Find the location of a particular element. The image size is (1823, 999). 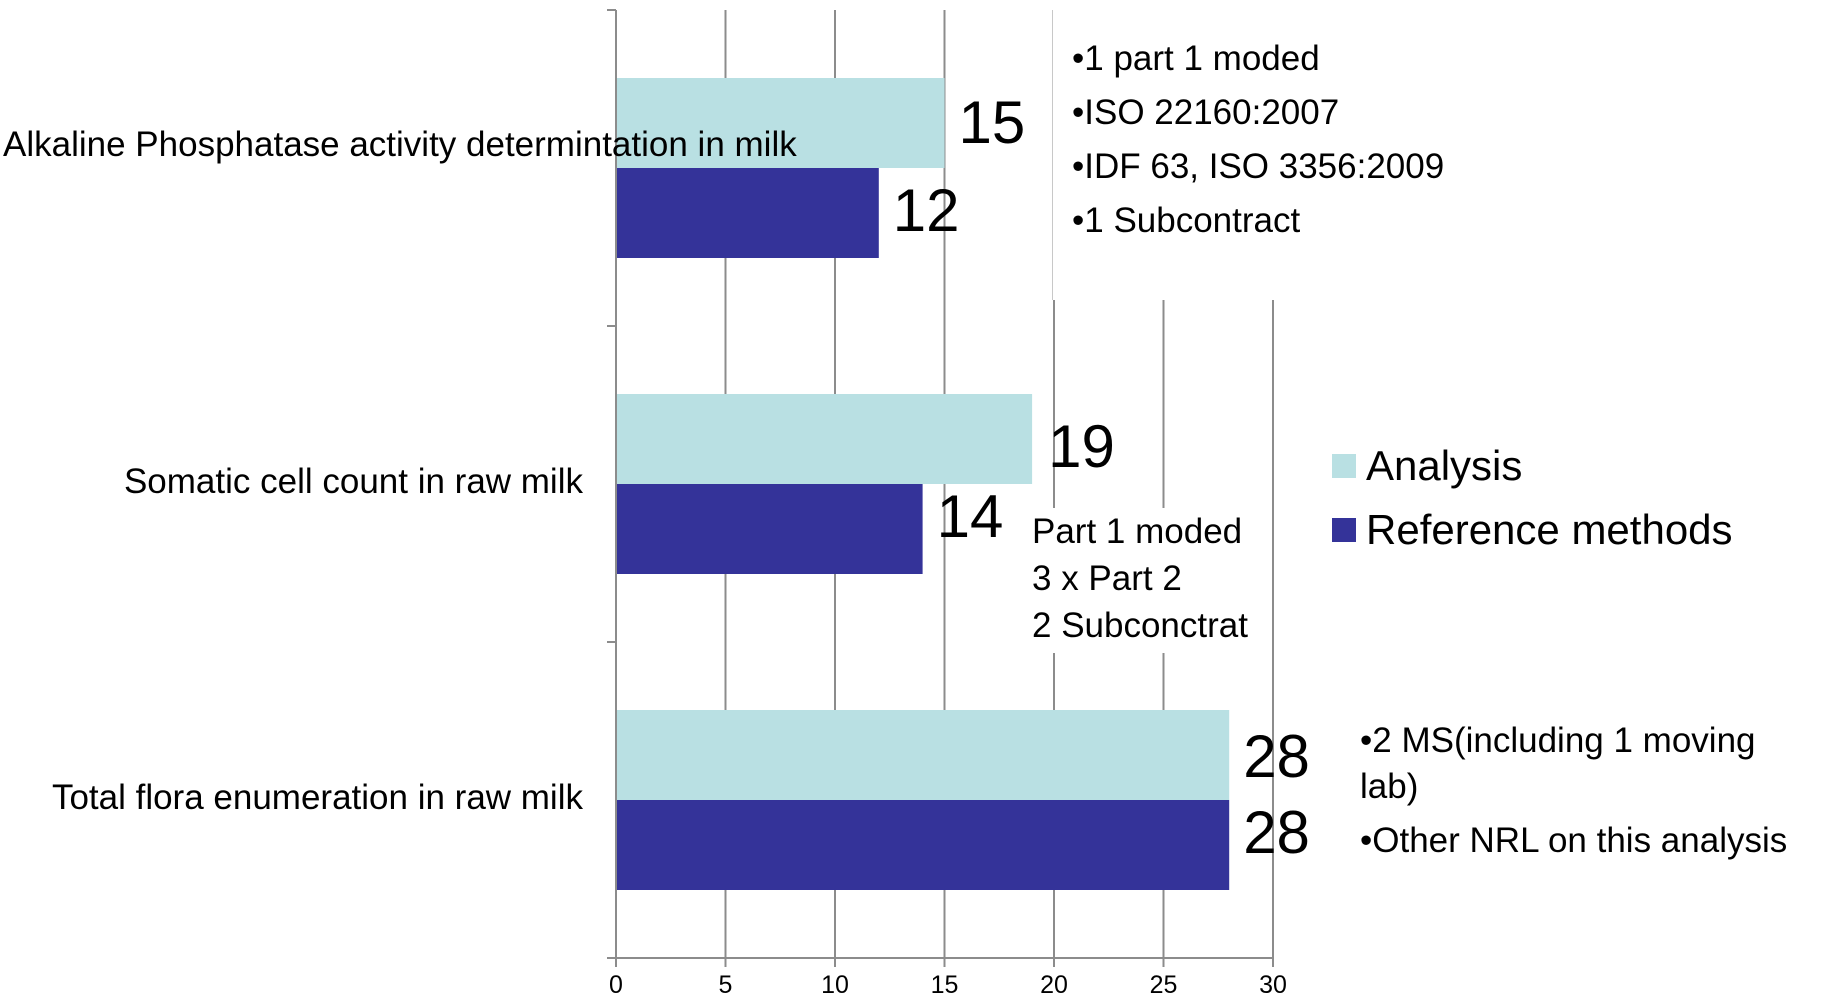

x-tick-label: 20 is located at coordinates (1054, 985).